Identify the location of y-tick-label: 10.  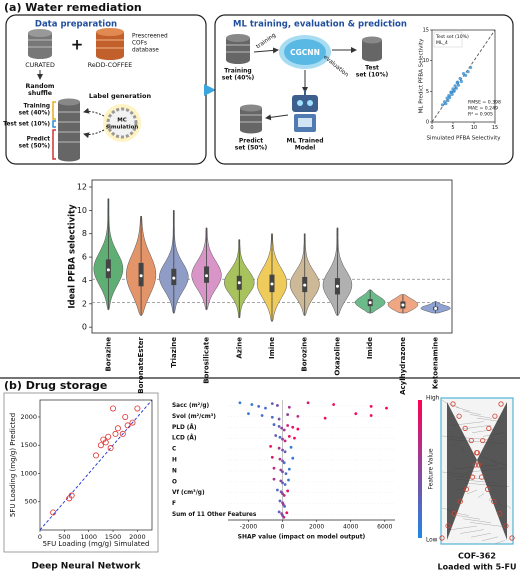
(82, 210).